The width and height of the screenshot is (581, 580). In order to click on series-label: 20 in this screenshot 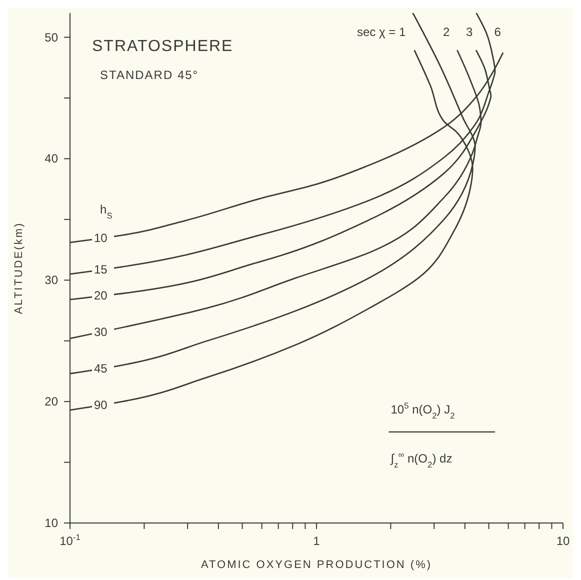, I will do `click(101, 295)`.